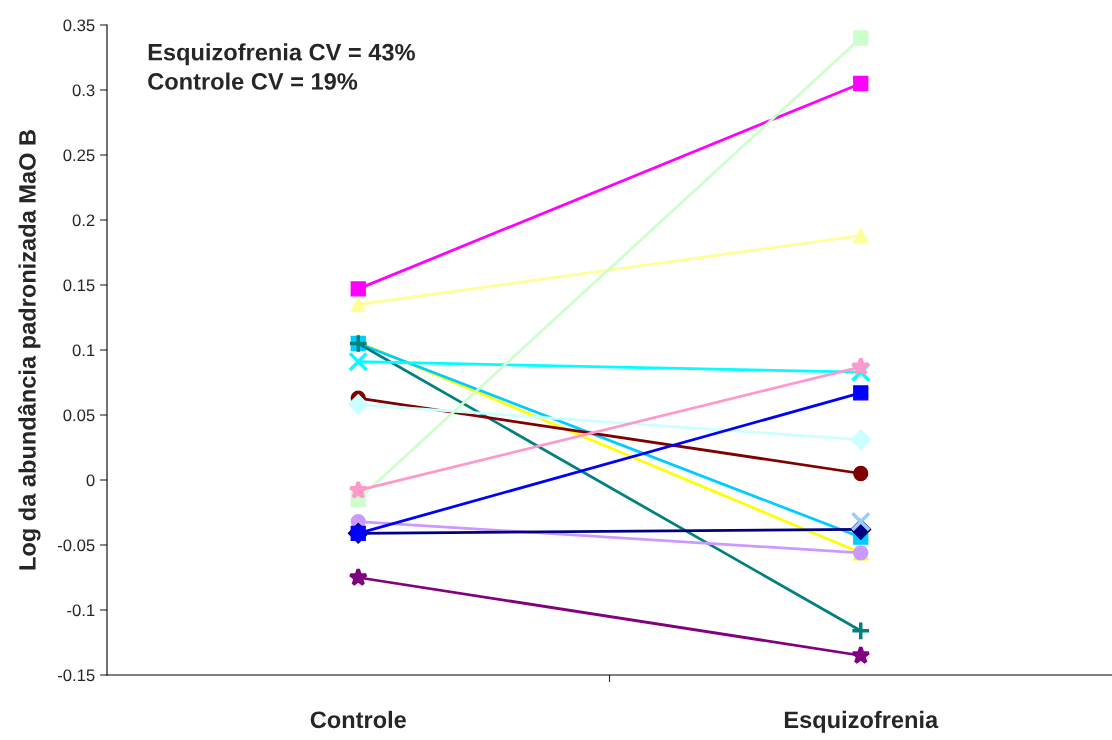 This screenshot has width=1112, height=740. What do you see at coordinates (29, 350) in the screenshot?
I see `y-axis-title: Log da abundância padronizada MaO B` at bounding box center [29, 350].